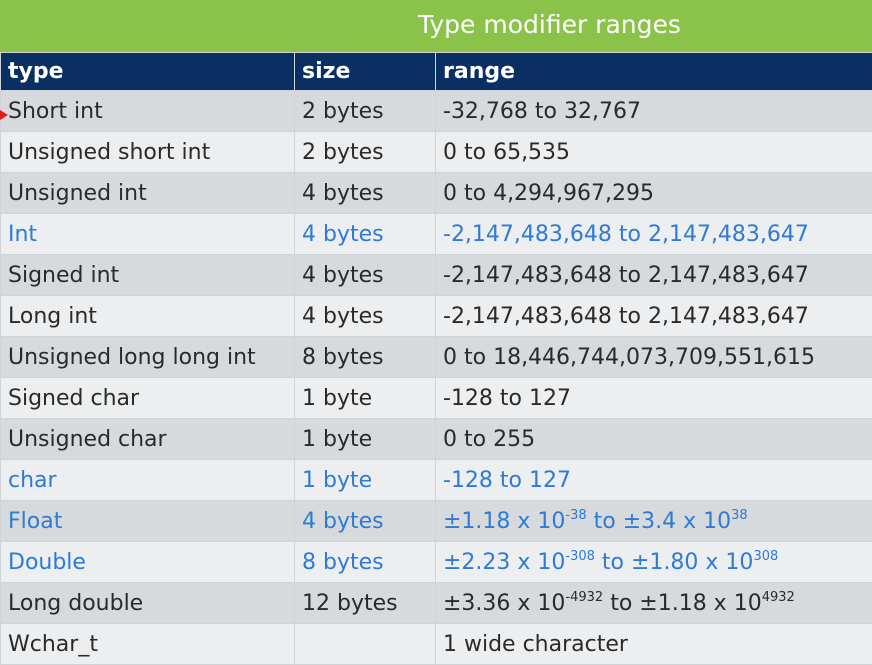  I want to click on cell-type: Unsigned short int, so click(147, 152).